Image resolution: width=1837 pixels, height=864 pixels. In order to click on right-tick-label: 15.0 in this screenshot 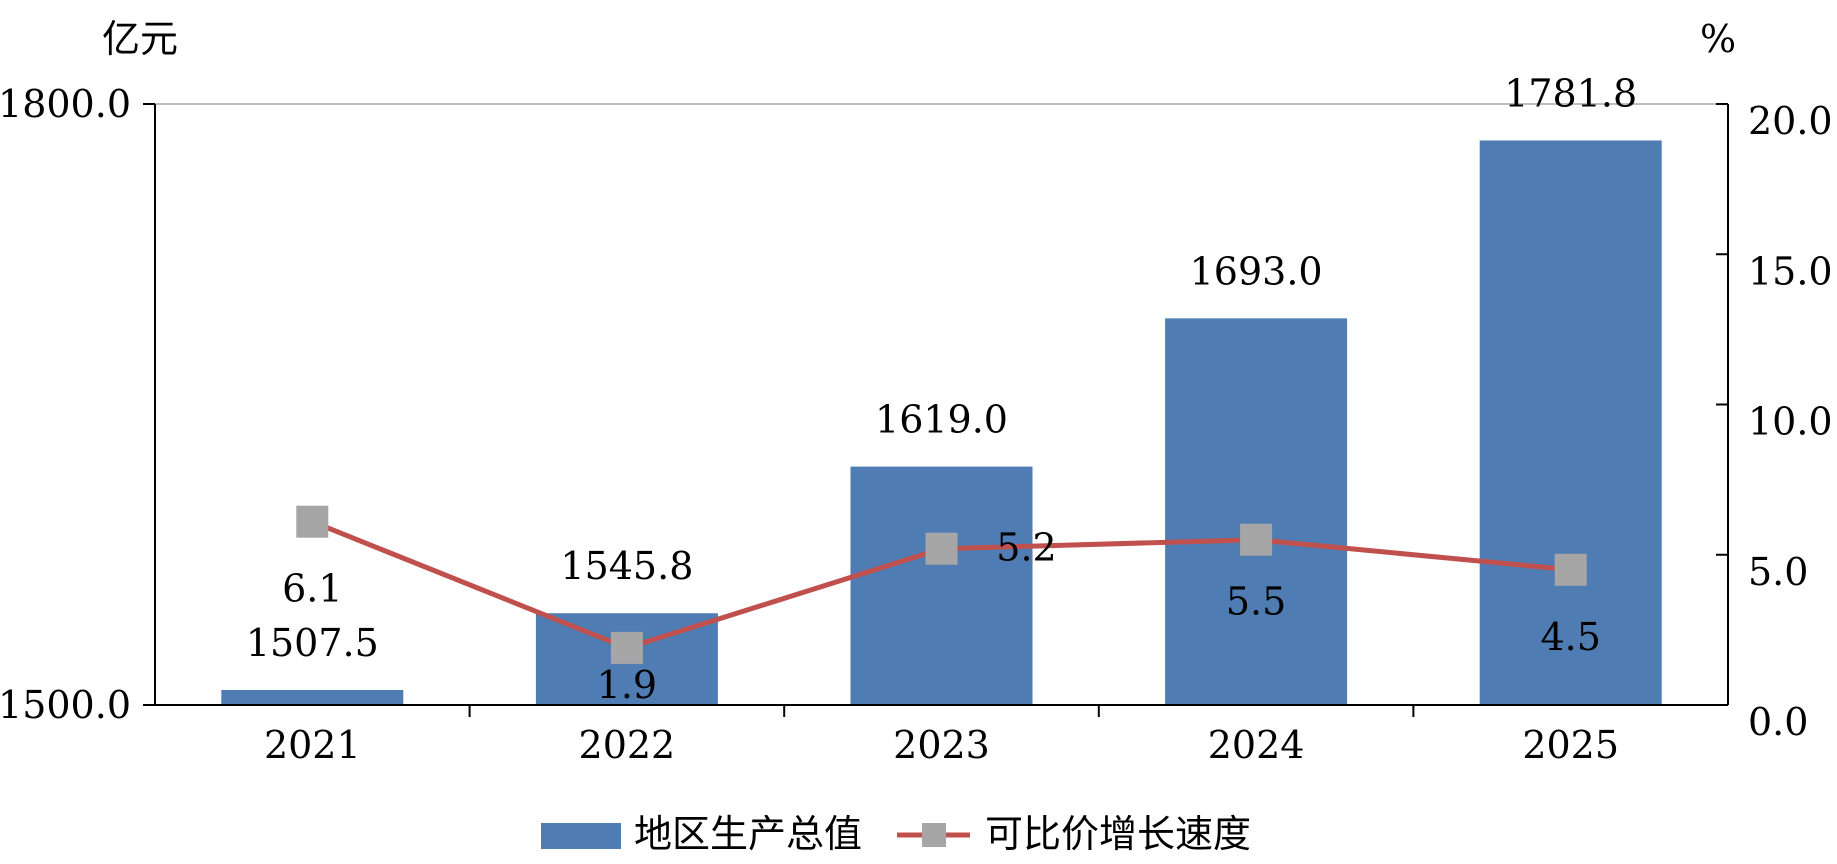, I will do `click(1790, 271)`.